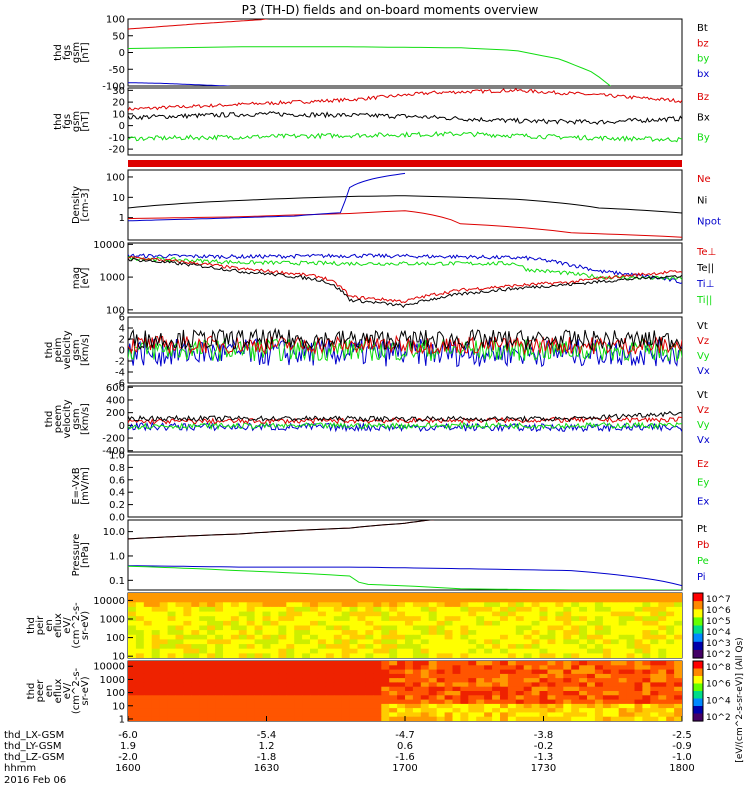 This screenshot has height=800, width=750. I want to click on legend-by: by, so click(703, 59).